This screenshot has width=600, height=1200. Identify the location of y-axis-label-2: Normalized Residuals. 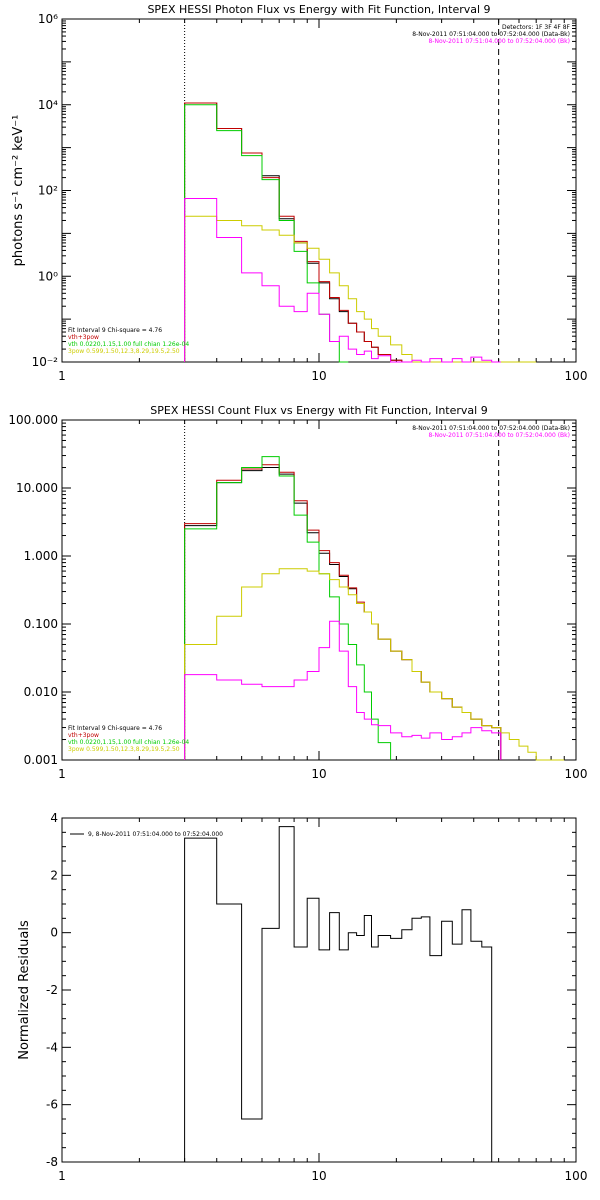
(24, 990).